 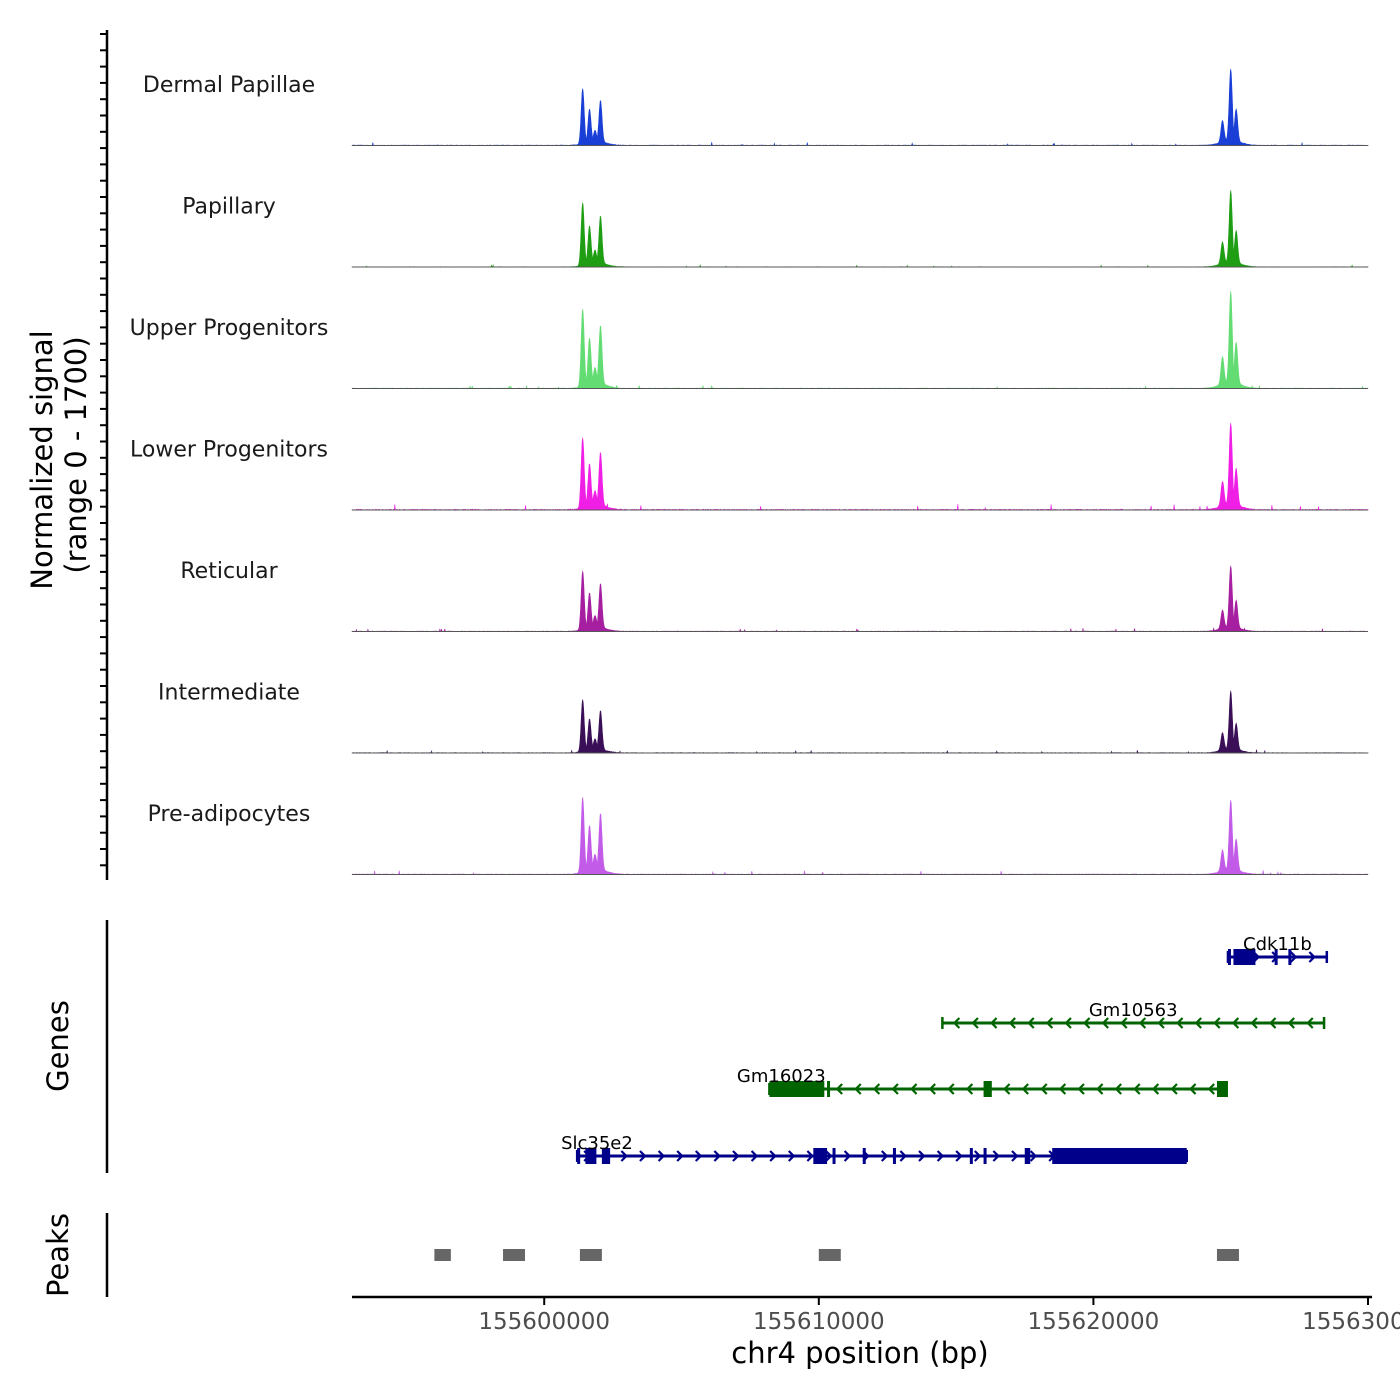 I want to click on gene-cdk11b: Cdk11b, so click(x=1277, y=949).